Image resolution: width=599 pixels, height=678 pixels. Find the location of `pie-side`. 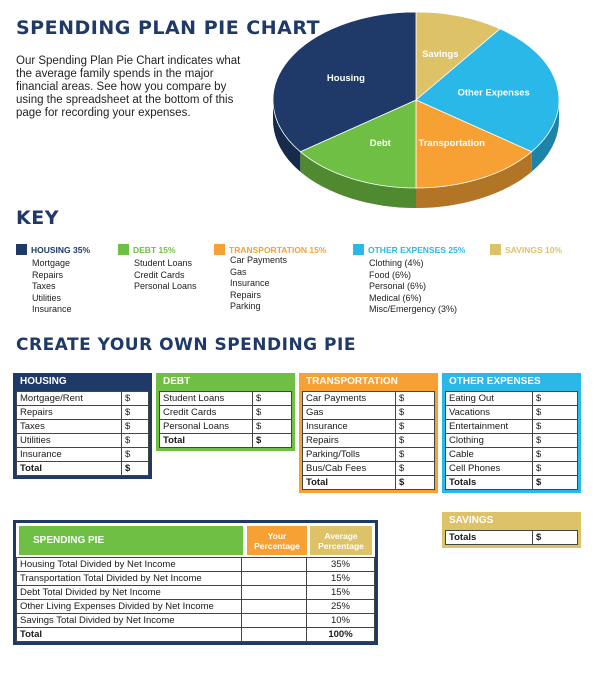

pie-side is located at coordinates (416, 154).